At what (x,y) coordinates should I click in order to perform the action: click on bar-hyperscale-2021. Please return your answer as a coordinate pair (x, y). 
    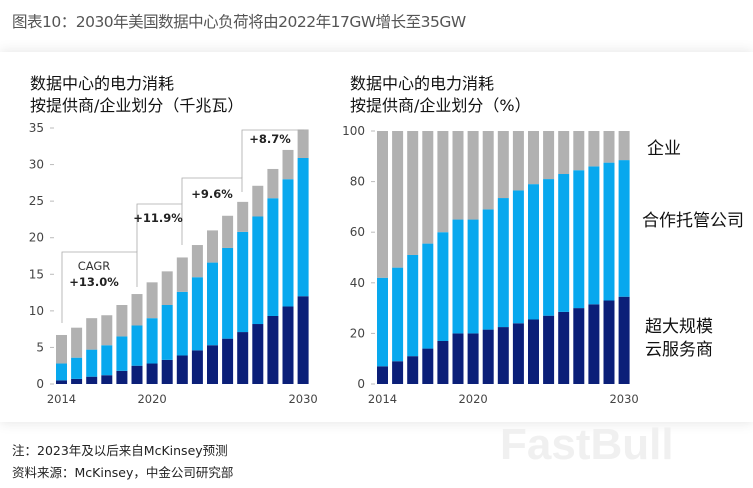
    Looking at the image, I should click on (488, 356).